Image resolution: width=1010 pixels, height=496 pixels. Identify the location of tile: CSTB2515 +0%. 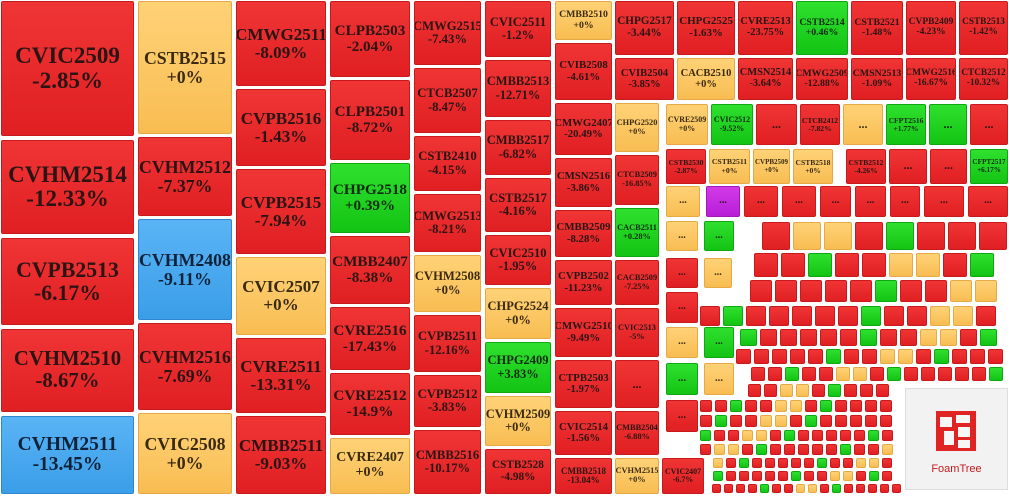
(185, 67).